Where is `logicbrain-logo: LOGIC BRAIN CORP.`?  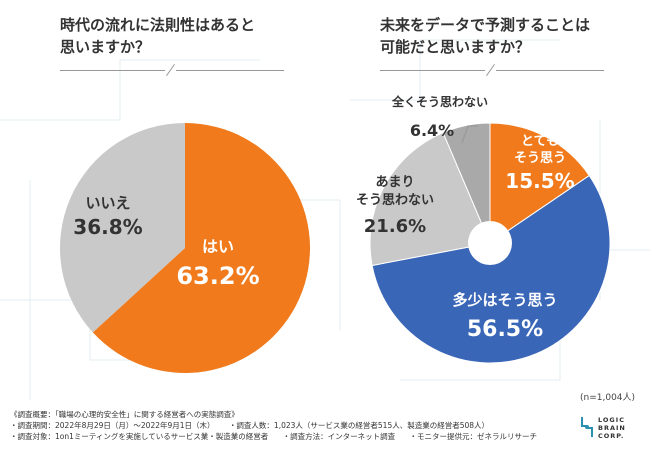 logicbrain-logo: LOGIC BRAIN CORP. is located at coordinates (613, 429).